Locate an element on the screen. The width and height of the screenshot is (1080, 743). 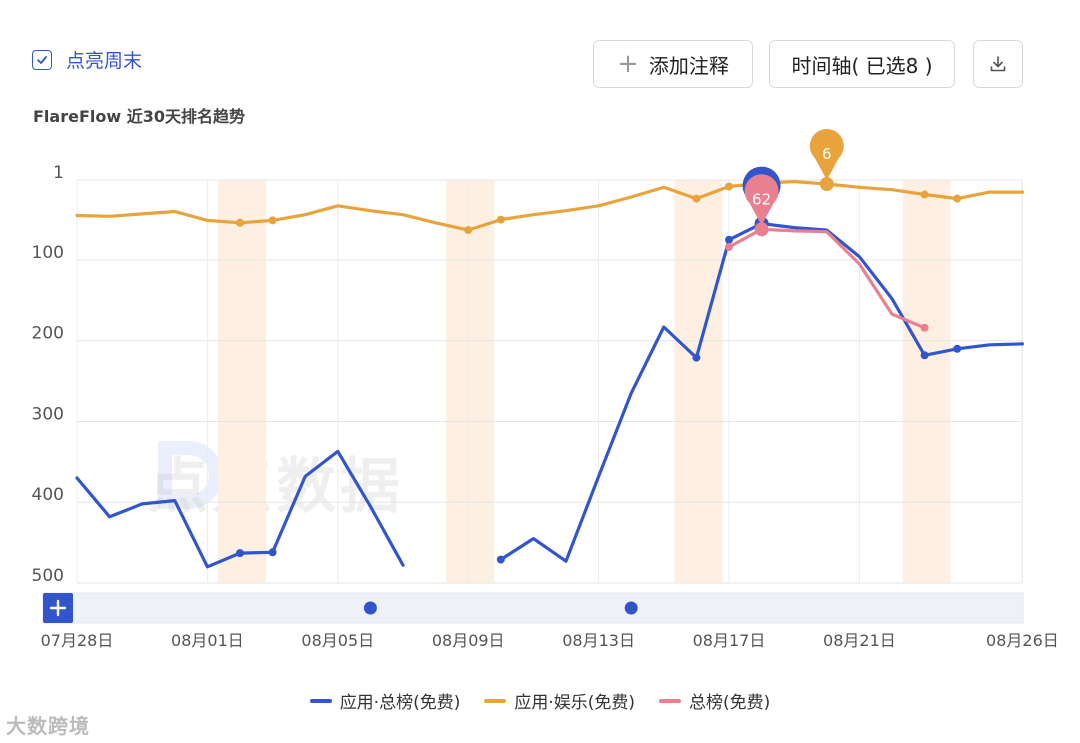
legend-label: 应用·娱乐(免费) is located at coordinates (575, 703).